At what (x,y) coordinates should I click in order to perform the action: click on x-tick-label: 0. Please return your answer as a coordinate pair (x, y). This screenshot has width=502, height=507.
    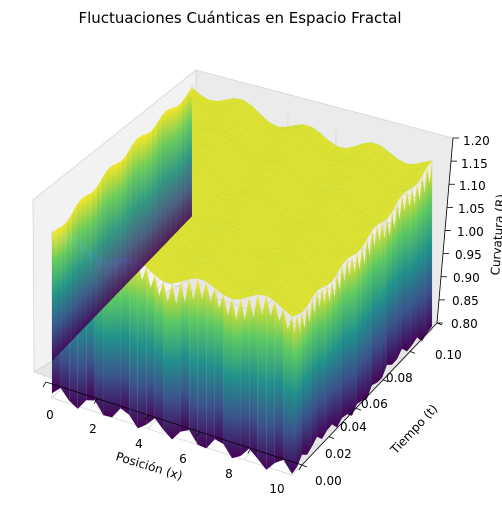
    Looking at the image, I should click on (50, 415).